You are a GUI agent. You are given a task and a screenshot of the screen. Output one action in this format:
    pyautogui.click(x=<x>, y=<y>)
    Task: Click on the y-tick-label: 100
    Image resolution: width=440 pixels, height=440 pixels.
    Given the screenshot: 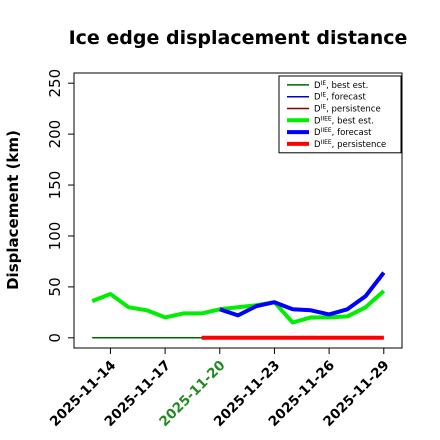 What is the action you would take?
    pyautogui.click(x=55, y=236)
    